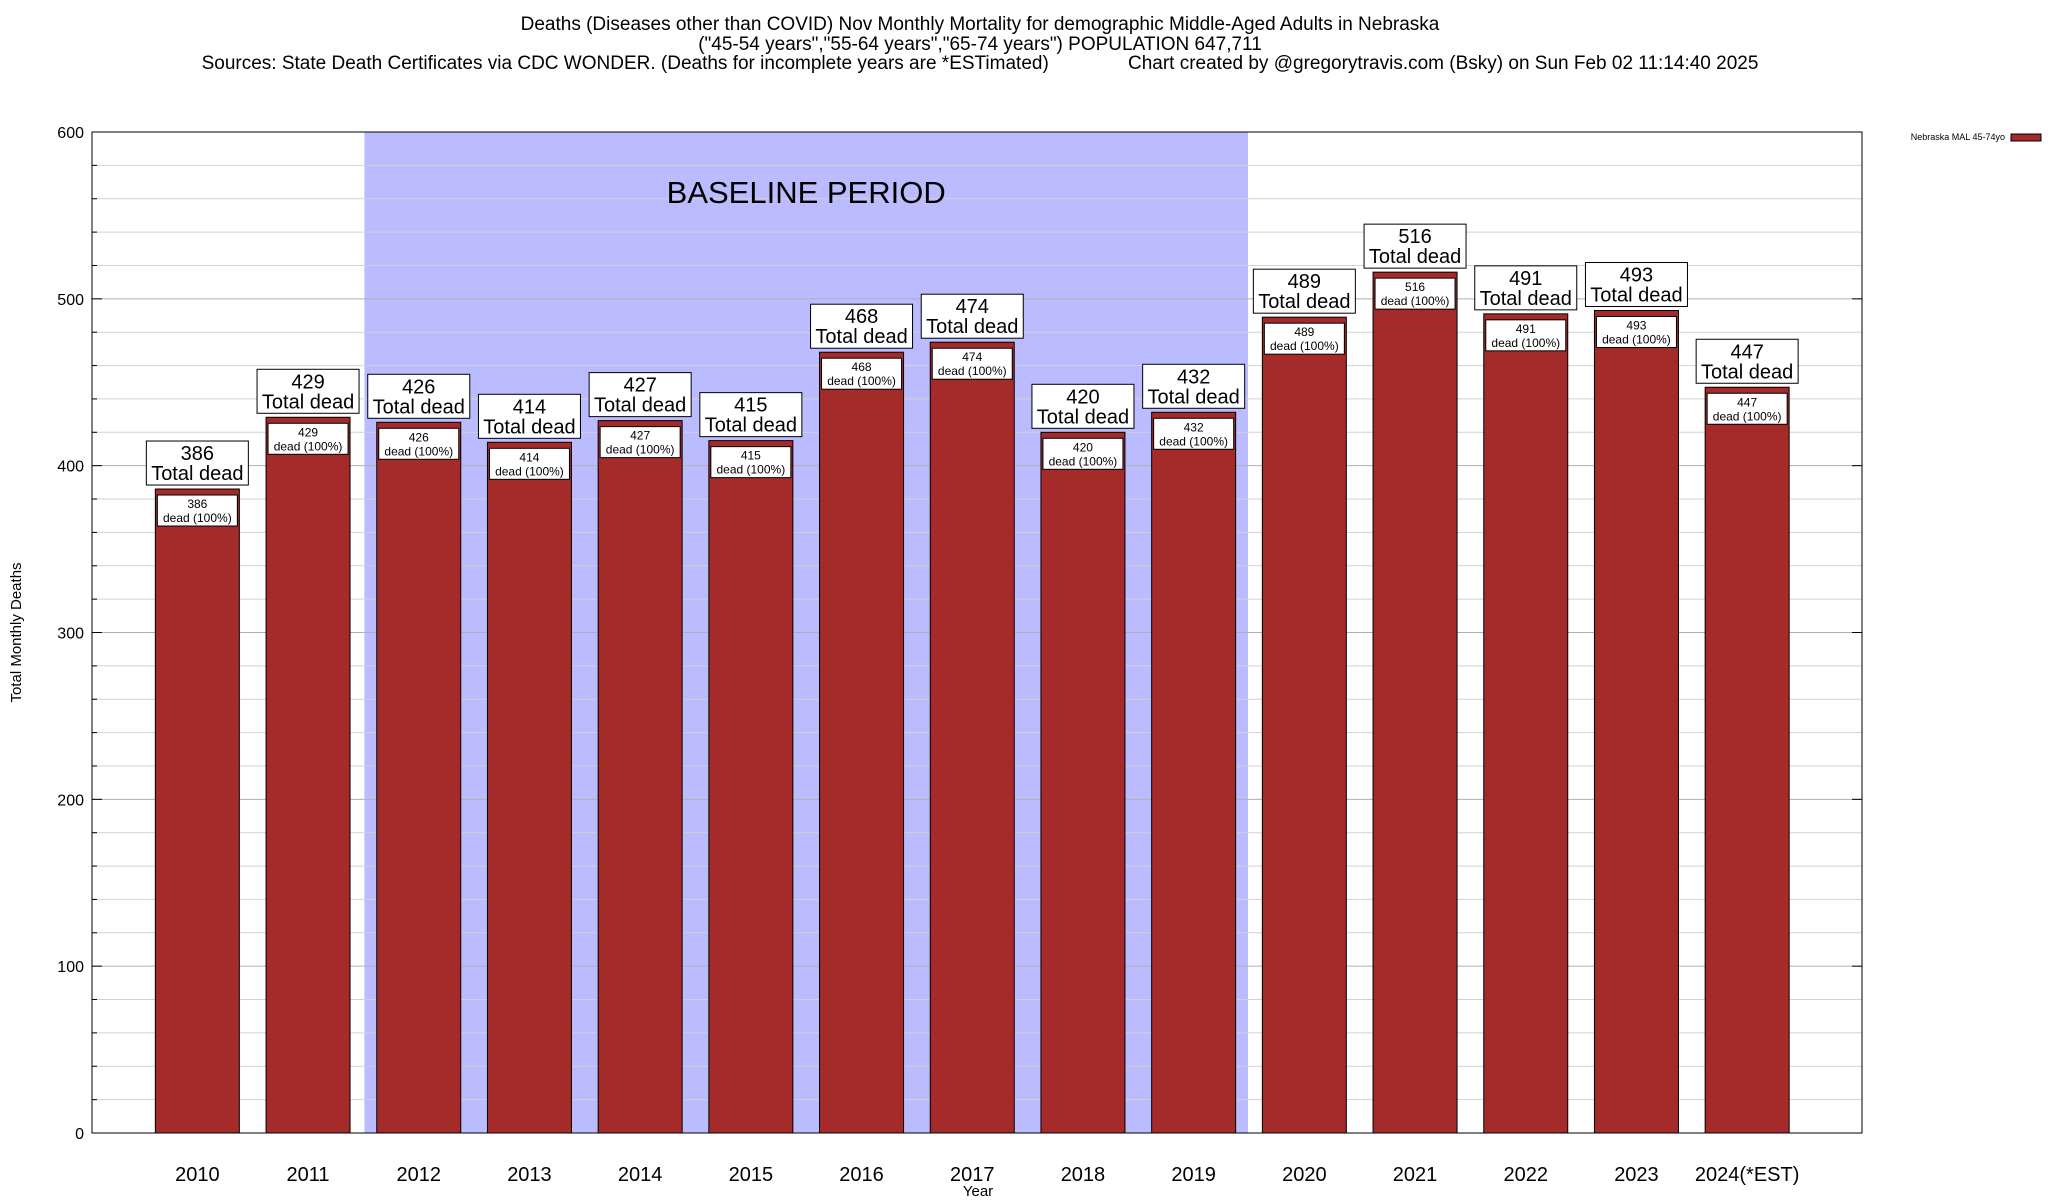 This screenshot has height=1200, width=2048. I want to click on bar-inner-value: 386, so click(197, 504).